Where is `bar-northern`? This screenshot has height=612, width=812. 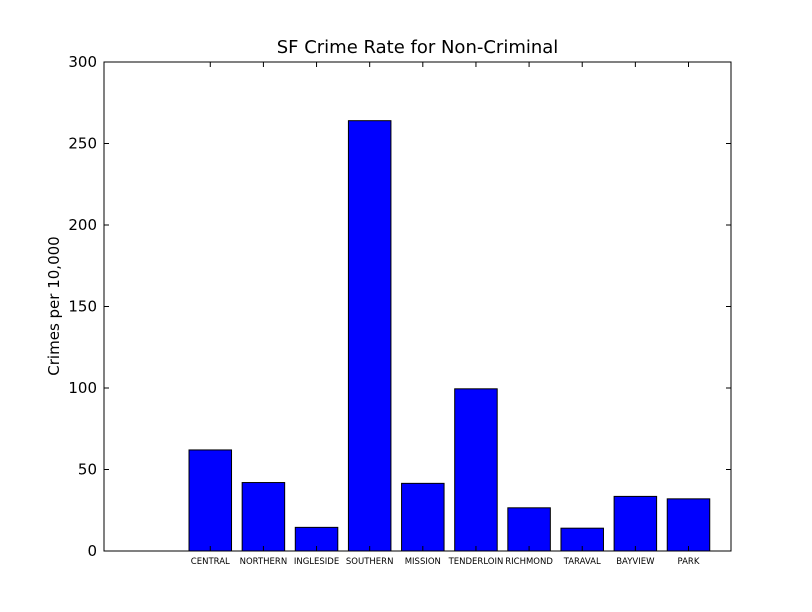
bar-northern is located at coordinates (263, 517).